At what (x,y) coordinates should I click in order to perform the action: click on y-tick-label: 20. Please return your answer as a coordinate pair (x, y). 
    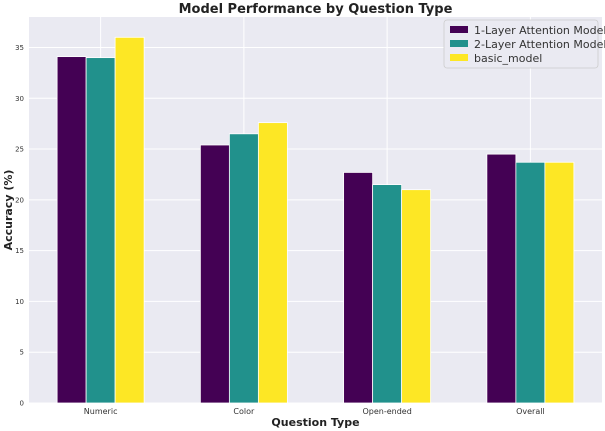
    Looking at the image, I should click on (19, 200).